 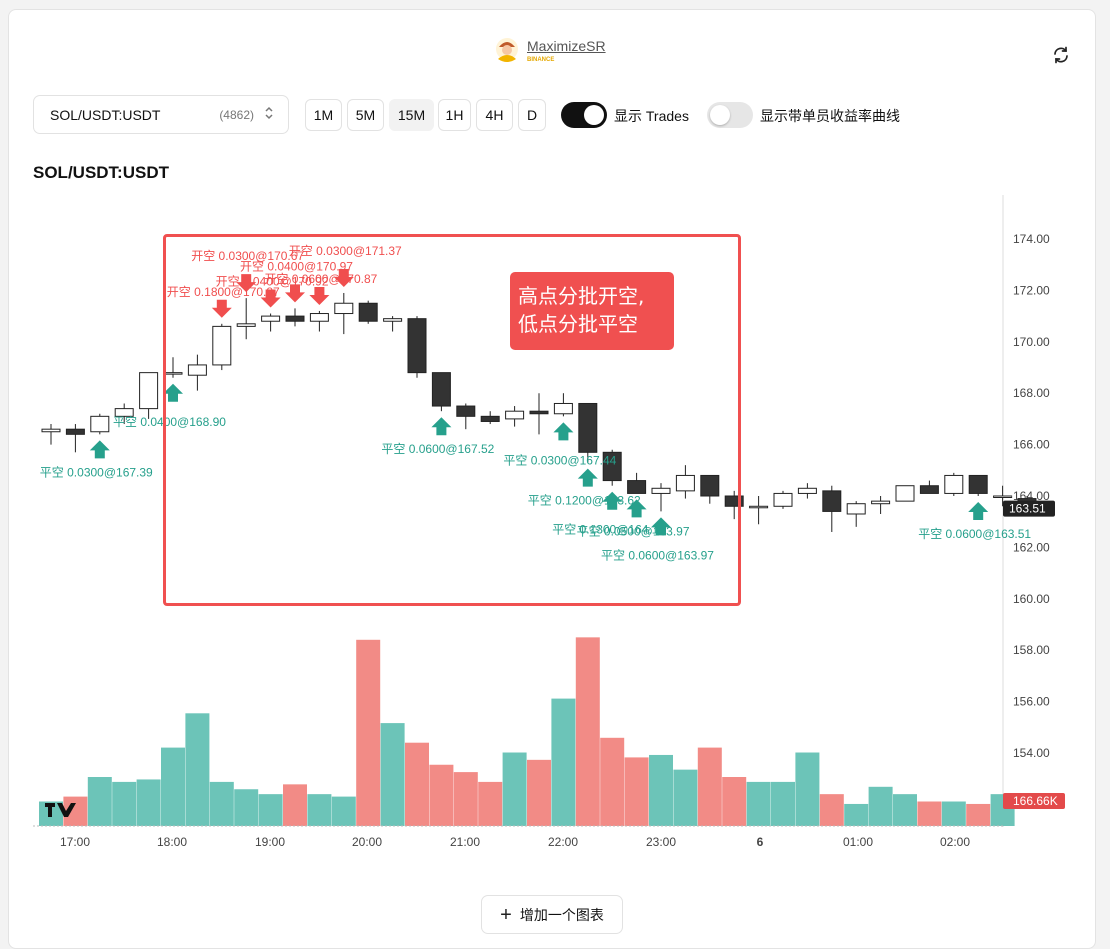 What do you see at coordinates (1031, 753) in the screenshot?
I see `price-tick-label: 154.00` at bounding box center [1031, 753].